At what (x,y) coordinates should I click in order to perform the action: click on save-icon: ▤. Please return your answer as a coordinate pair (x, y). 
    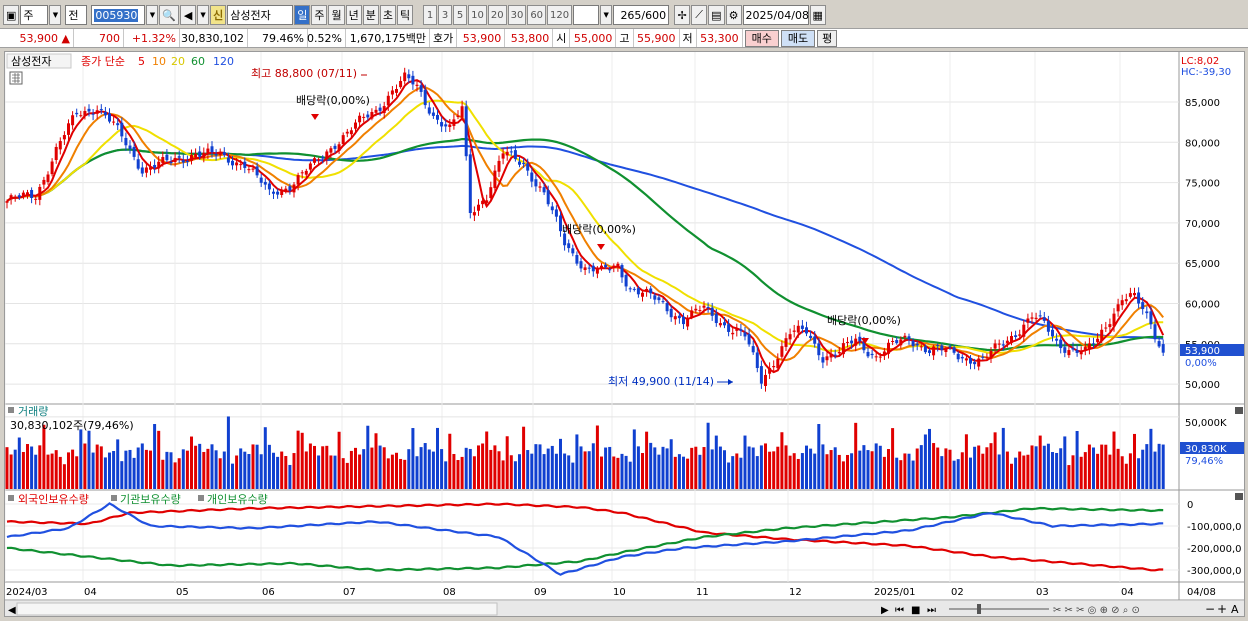
    Looking at the image, I should click on (716, 15).